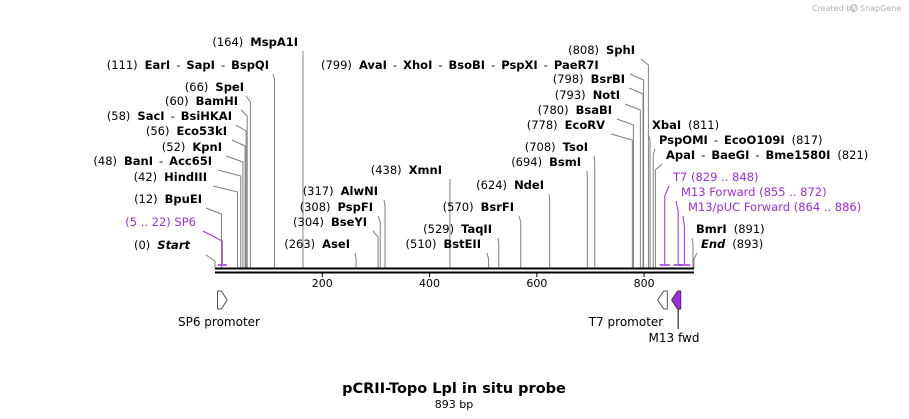 The width and height of the screenshot is (909, 419). What do you see at coordinates (730, 155) in the screenshot?
I see `site-label-part: BaeGI` at bounding box center [730, 155].